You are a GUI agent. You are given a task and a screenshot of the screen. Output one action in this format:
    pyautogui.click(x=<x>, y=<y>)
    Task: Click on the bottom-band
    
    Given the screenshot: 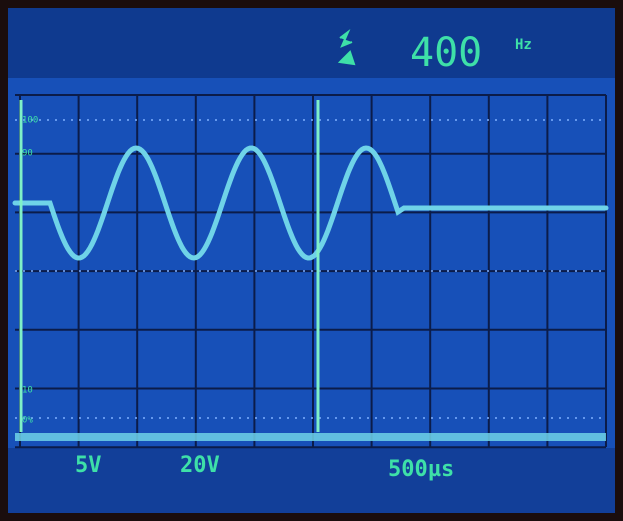 What is the action you would take?
    pyautogui.click(x=311, y=480)
    